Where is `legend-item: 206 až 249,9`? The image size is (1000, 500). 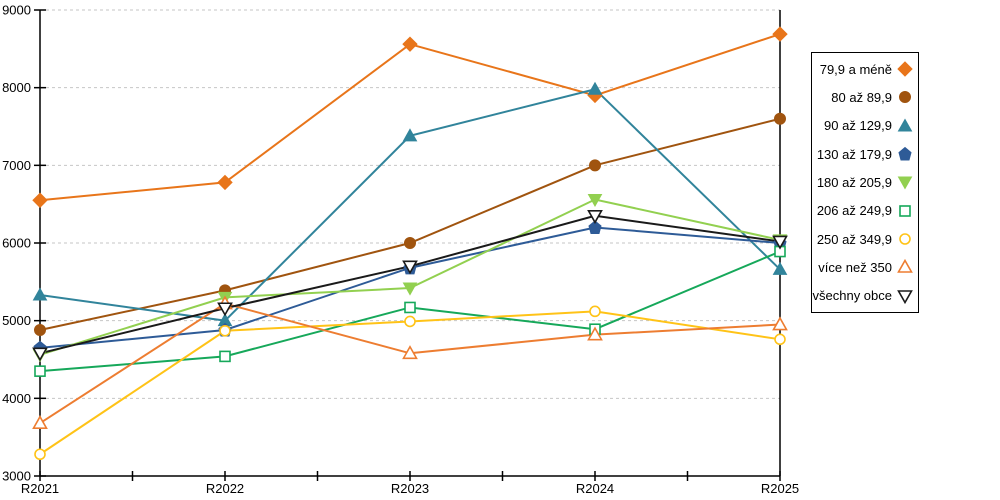 legend-item: 206 až 249,9 is located at coordinates (865, 211).